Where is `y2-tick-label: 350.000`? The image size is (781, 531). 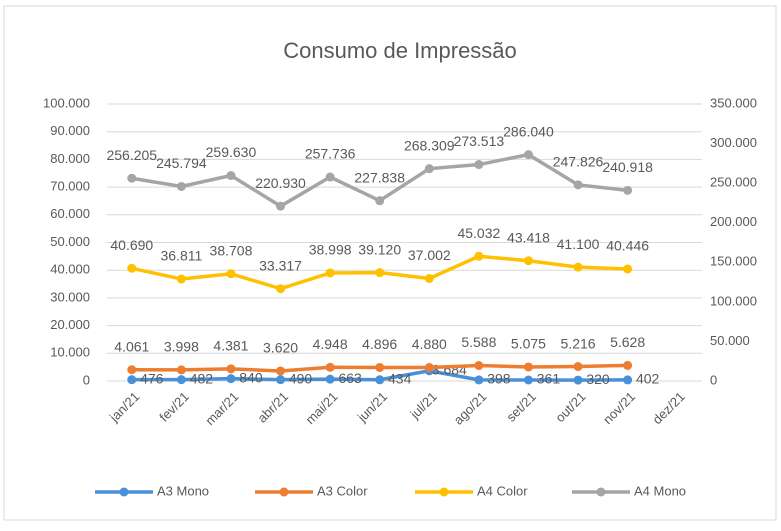
y2-tick-label: 350.000 is located at coordinates (733, 102).